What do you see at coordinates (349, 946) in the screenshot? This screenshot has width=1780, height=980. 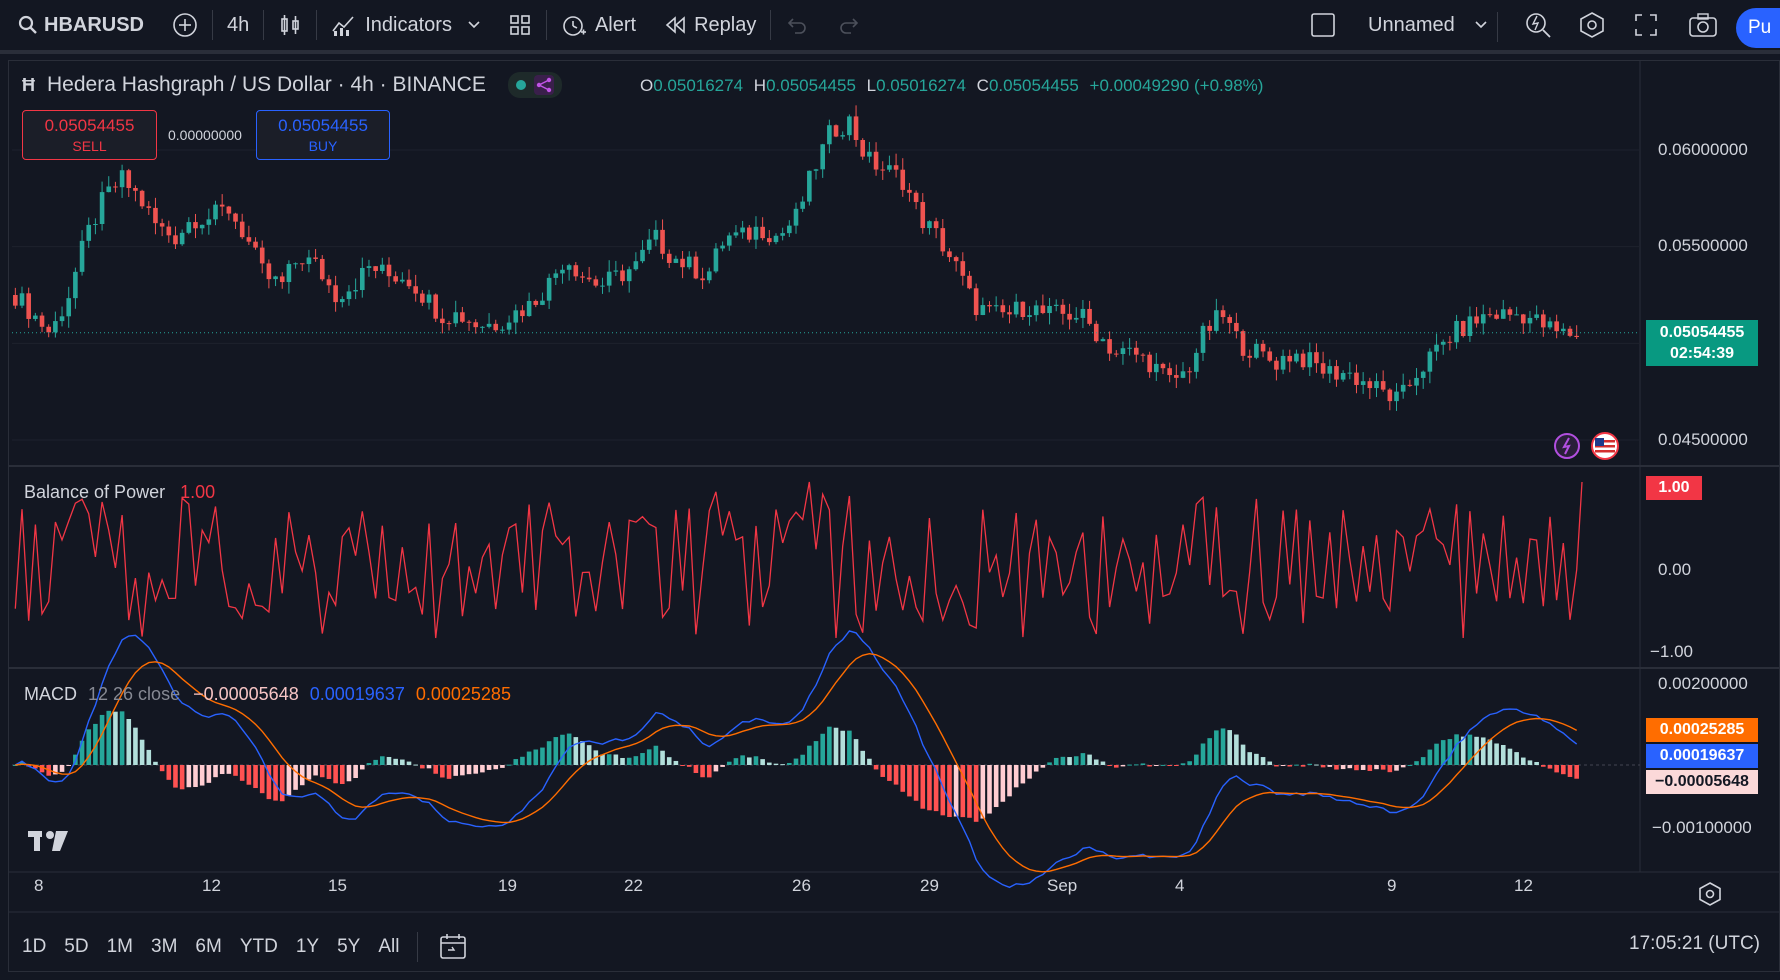 I see `range-5y: 5Y` at bounding box center [349, 946].